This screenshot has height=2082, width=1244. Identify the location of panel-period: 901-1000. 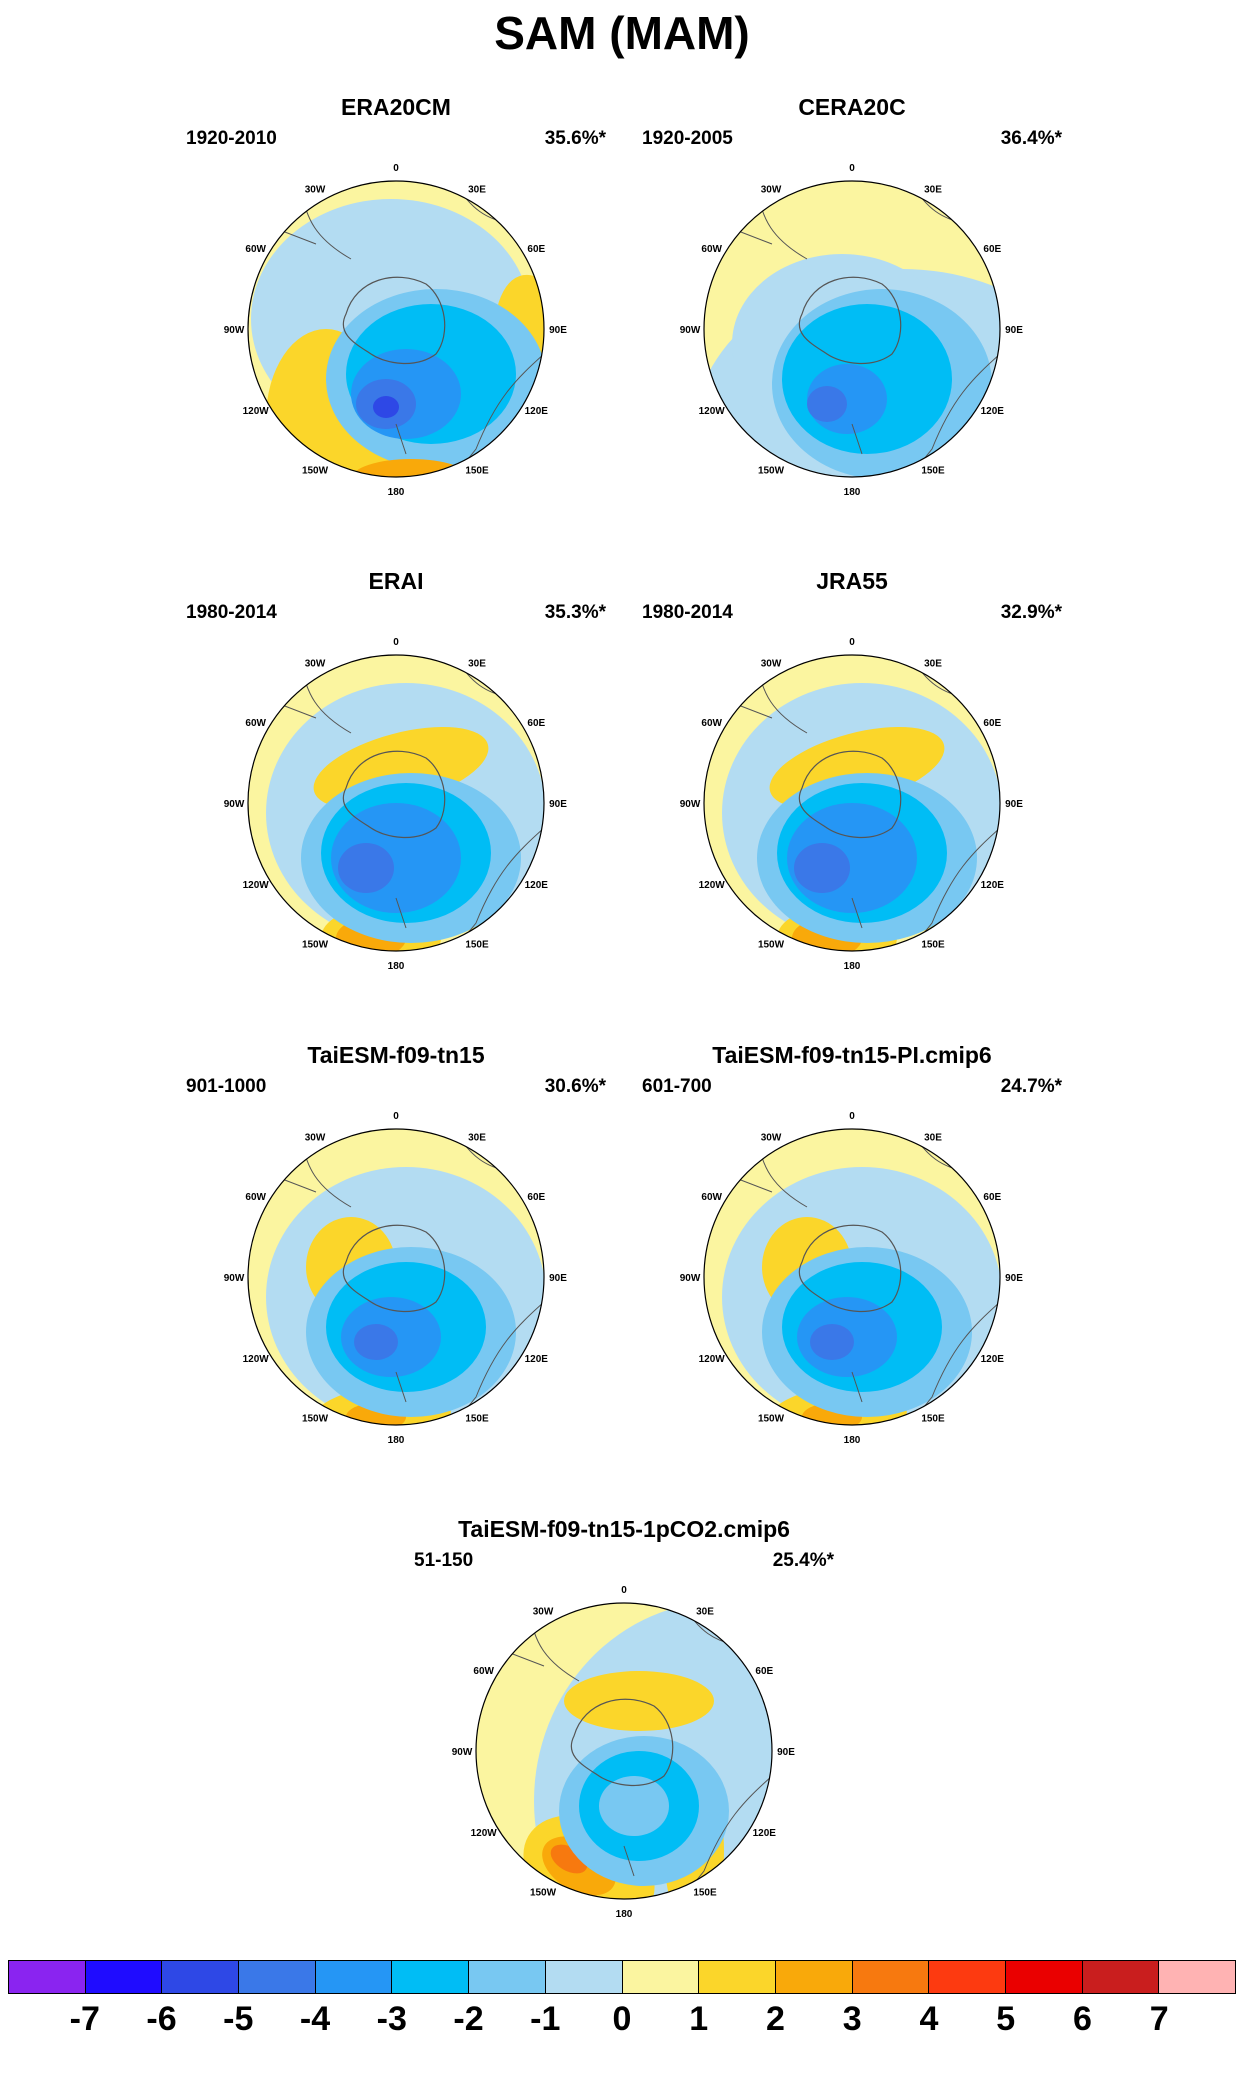
(226, 1086).